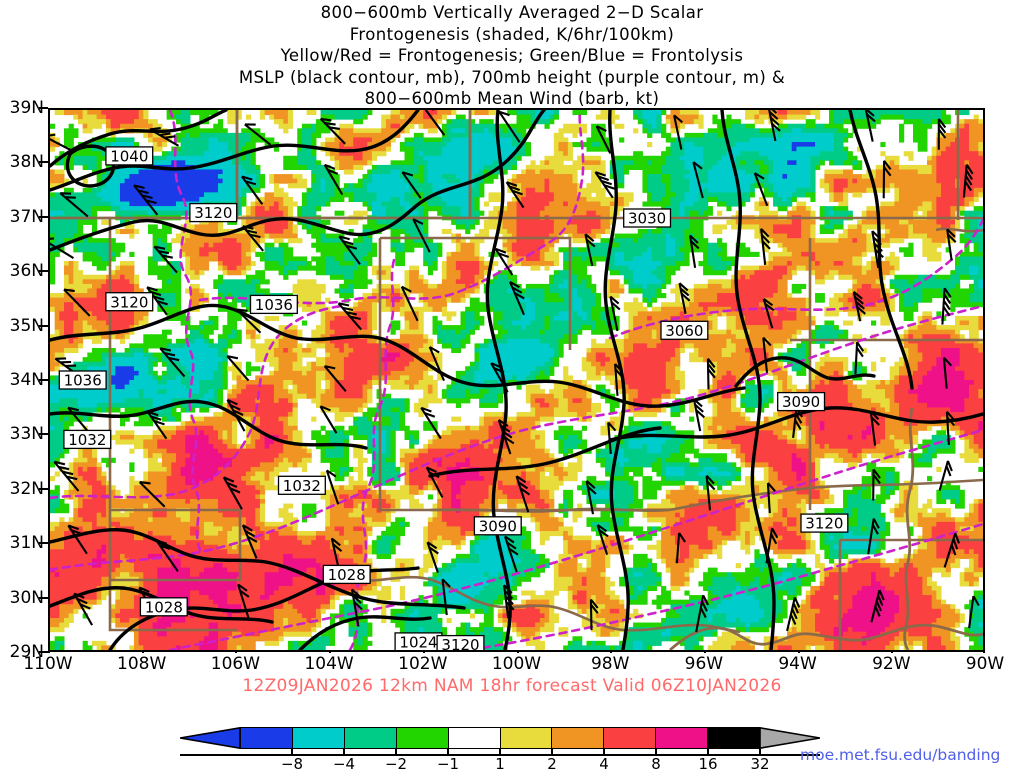 The width and height of the screenshot is (1024, 773). I want to click on colorbar-tick-label-16: 16, so click(708, 764).